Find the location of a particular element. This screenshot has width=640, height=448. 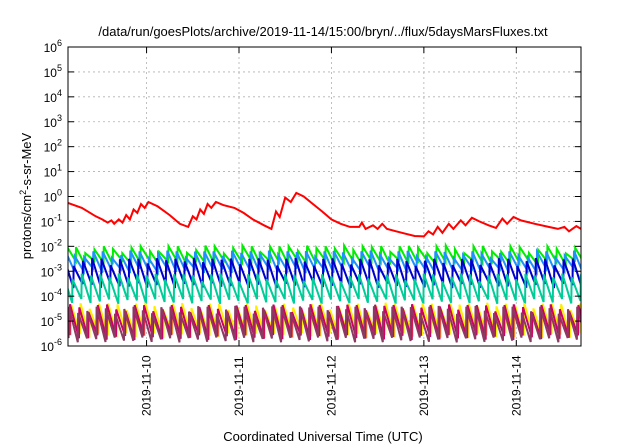

y-tick-label: 10⁻² is located at coordinates (51, 245).